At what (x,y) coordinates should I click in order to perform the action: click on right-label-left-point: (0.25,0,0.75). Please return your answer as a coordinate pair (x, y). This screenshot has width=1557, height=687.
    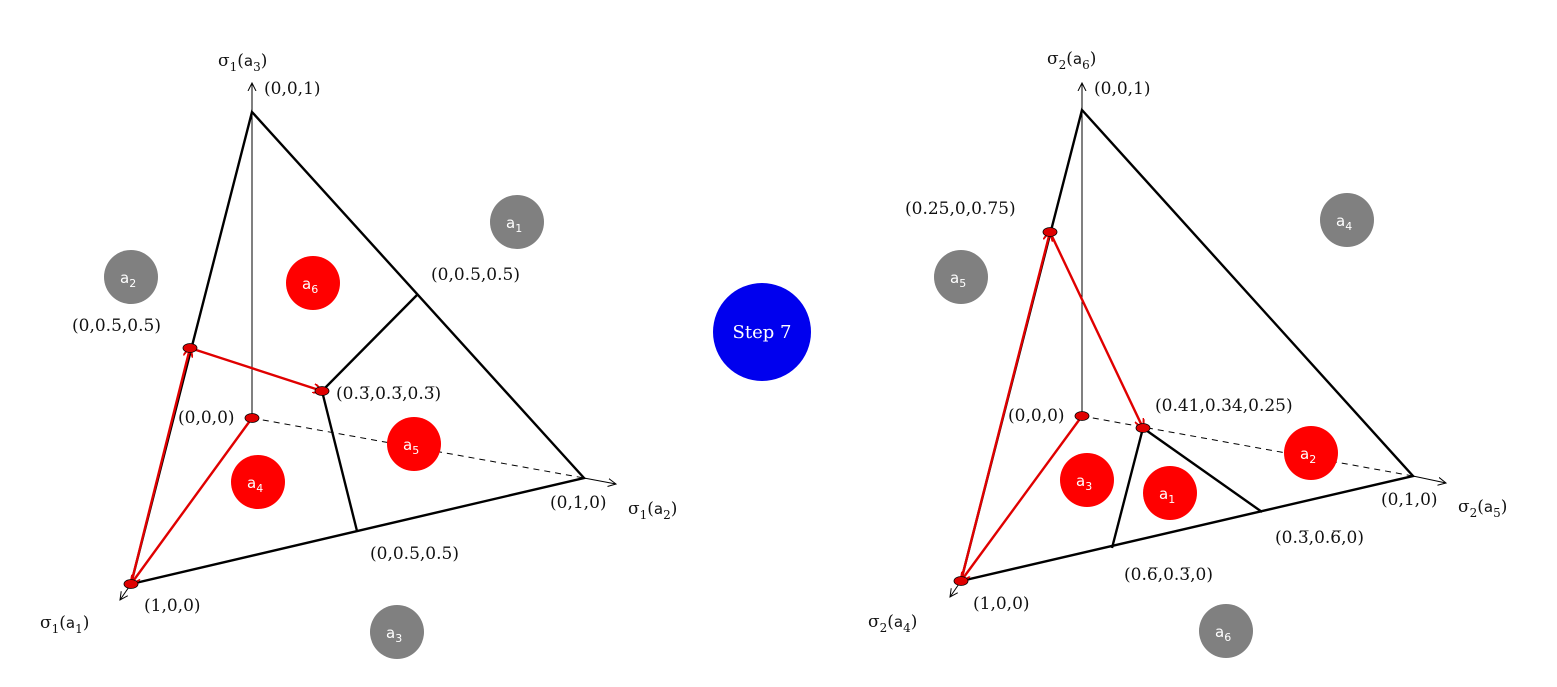
    Looking at the image, I should click on (960, 209).